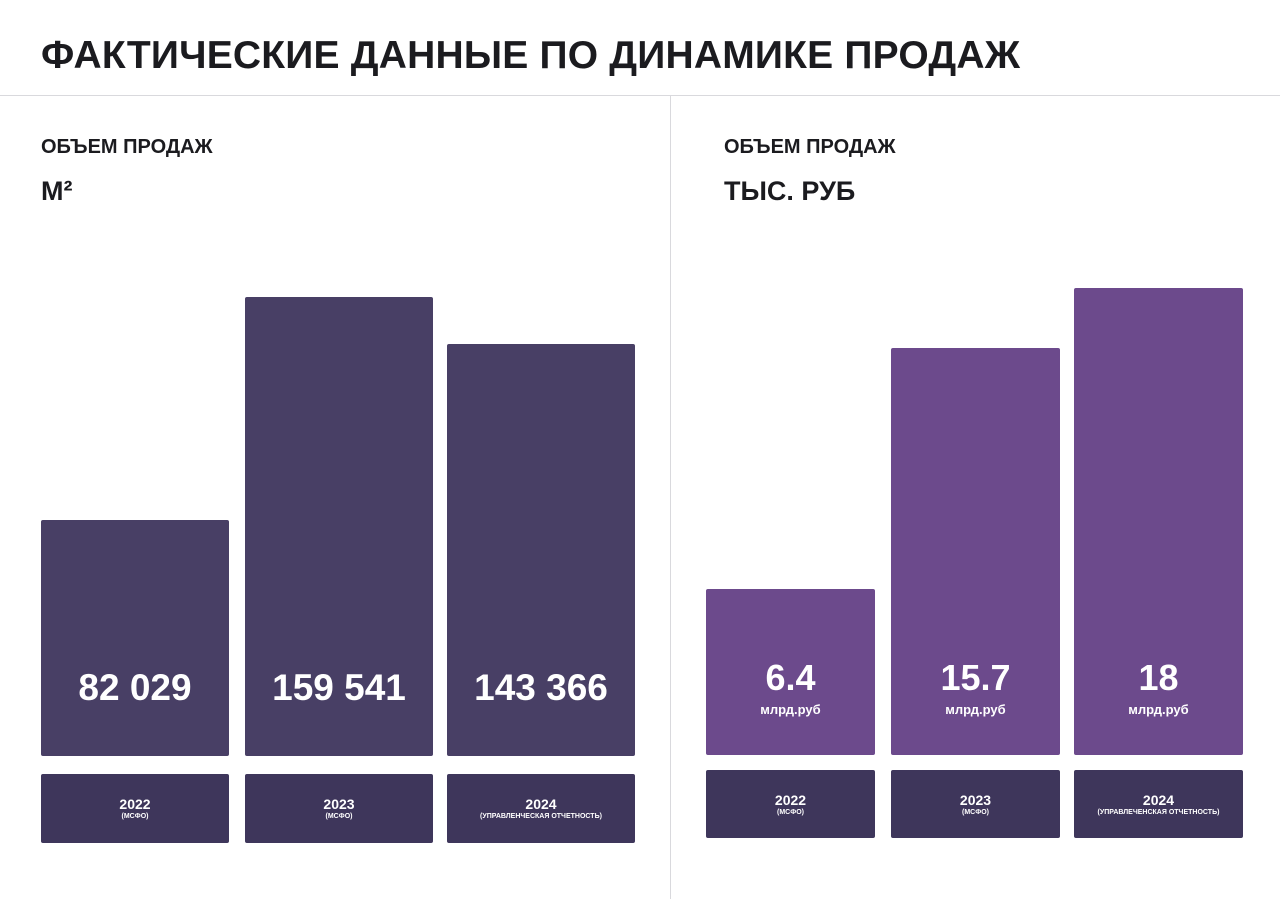  I want to click on page-title: ФАКТИЧЕСКИЕ ДАННЫЕ ПО ДИНАМИКЕ ПРОДАЖ, so click(531, 55).